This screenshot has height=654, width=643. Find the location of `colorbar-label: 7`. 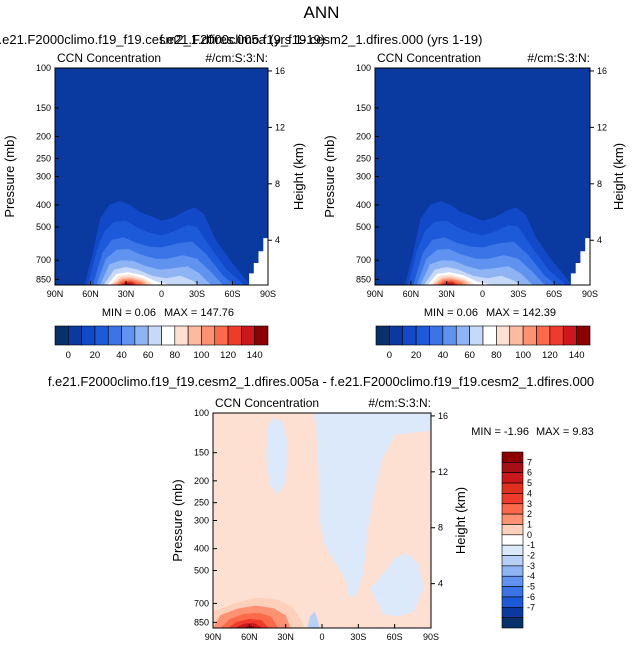

colorbar-label: 7 is located at coordinates (529, 462).